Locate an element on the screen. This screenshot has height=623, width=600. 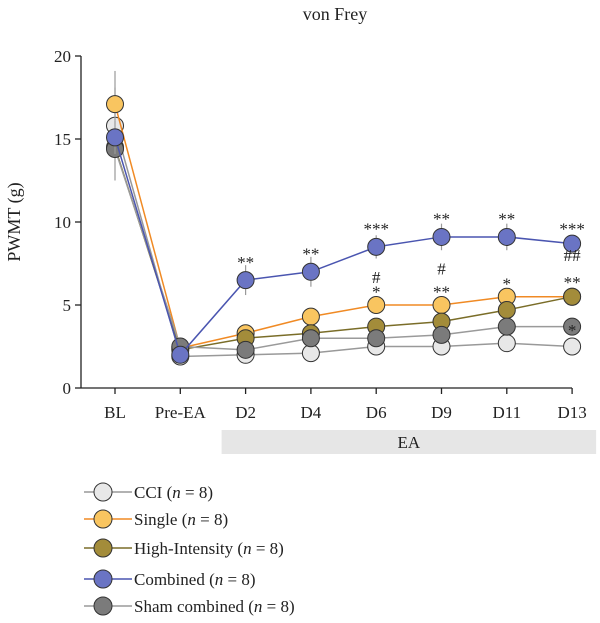
significance-marker: ## is located at coordinates (573, 255).